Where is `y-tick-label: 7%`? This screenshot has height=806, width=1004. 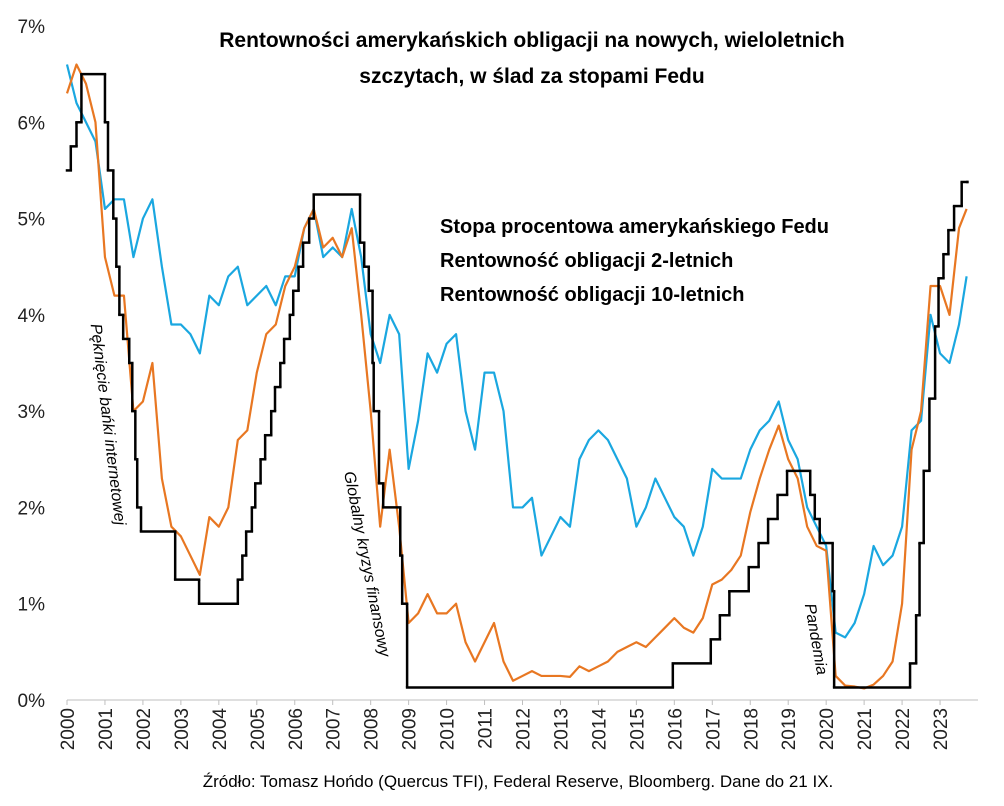
y-tick-label: 7% is located at coordinates (32, 27).